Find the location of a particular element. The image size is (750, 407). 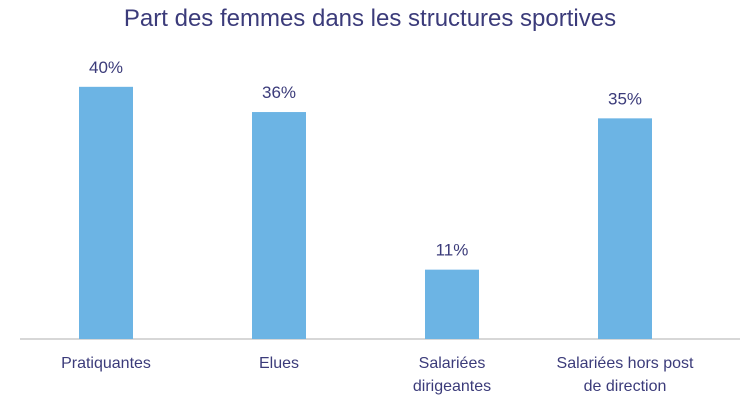

category-label-2-line-1: dirigeantes is located at coordinates (452, 386).